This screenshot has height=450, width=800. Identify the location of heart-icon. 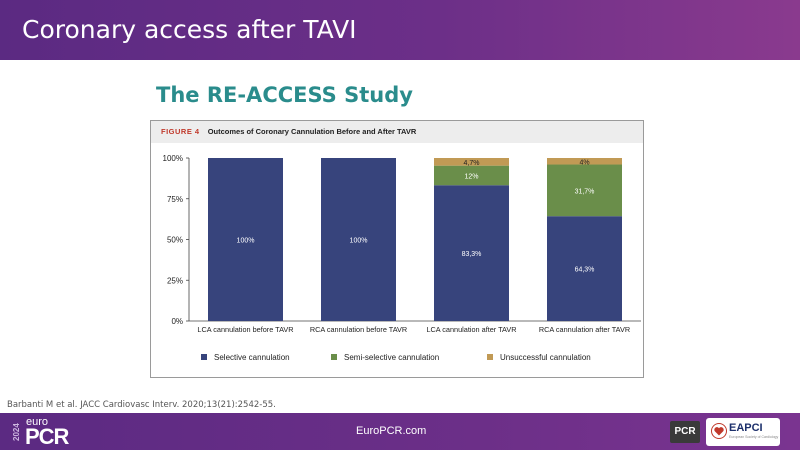
(719, 431).